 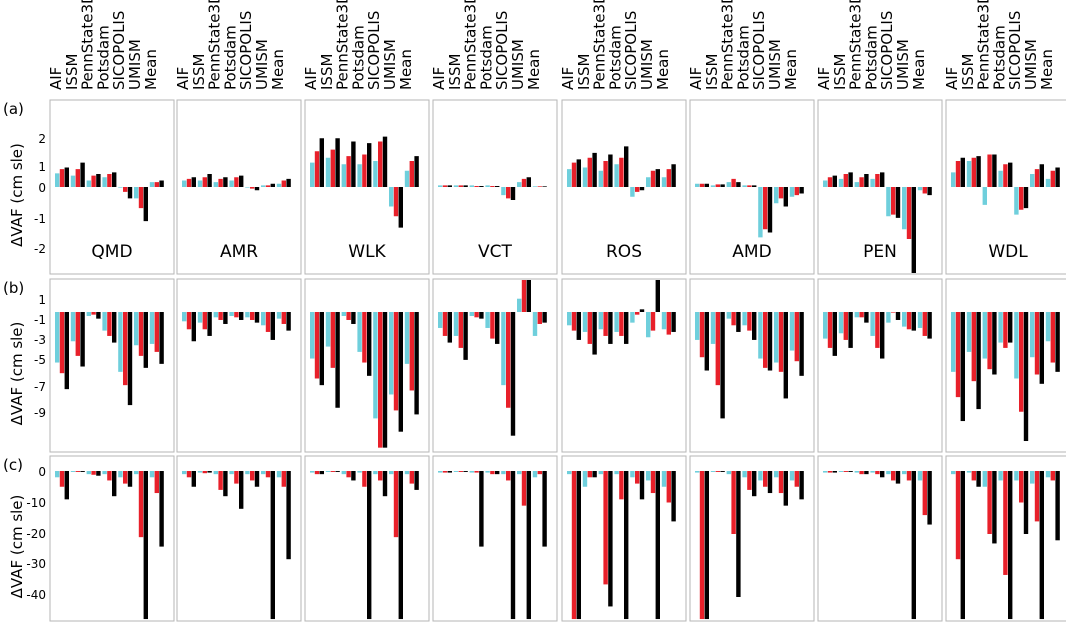 I want to click on panel-1-wdl, so click(x=1005, y=365).